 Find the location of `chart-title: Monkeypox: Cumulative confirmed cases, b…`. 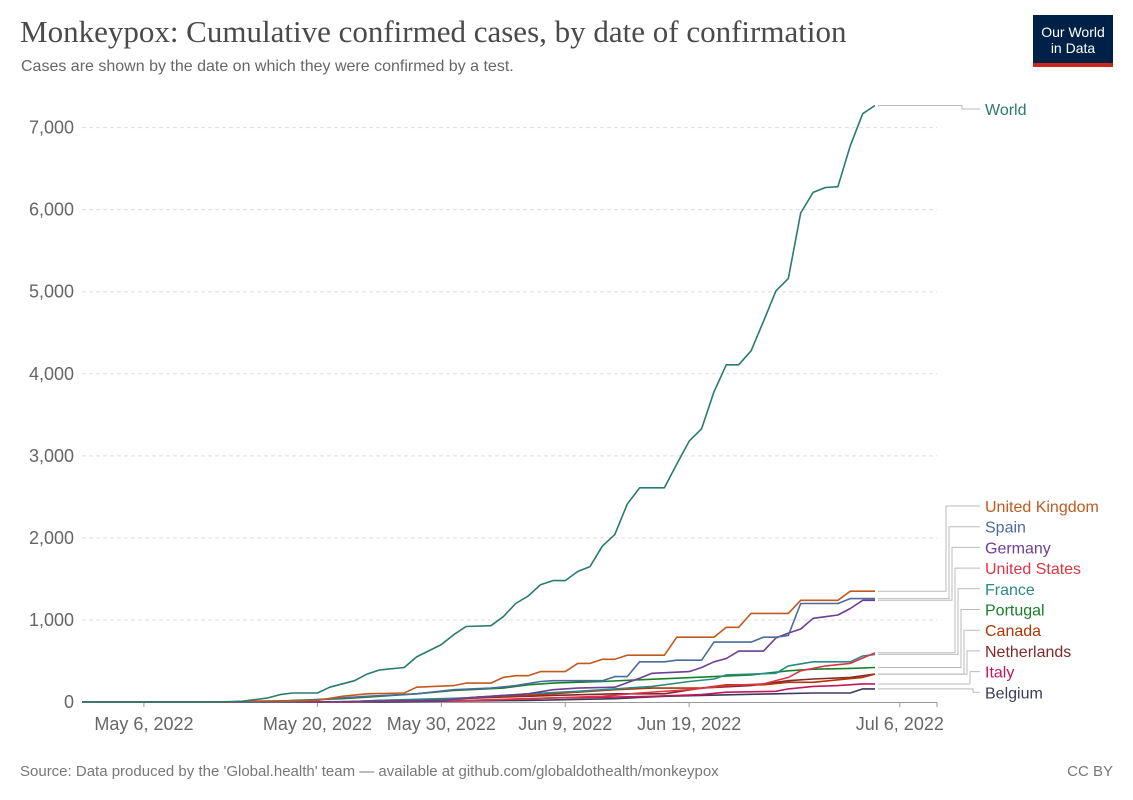

chart-title: Monkeypox: Cumulative confirmed cases, b… is located at coordinates (433, 31).